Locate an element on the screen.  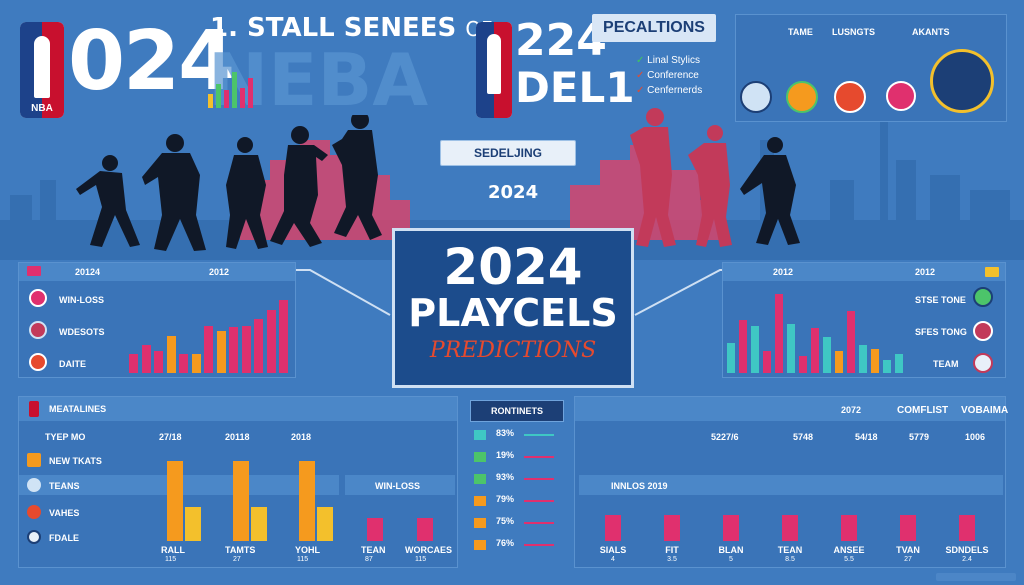
br-col-label: TEAN is located at coordinates (790, 550).